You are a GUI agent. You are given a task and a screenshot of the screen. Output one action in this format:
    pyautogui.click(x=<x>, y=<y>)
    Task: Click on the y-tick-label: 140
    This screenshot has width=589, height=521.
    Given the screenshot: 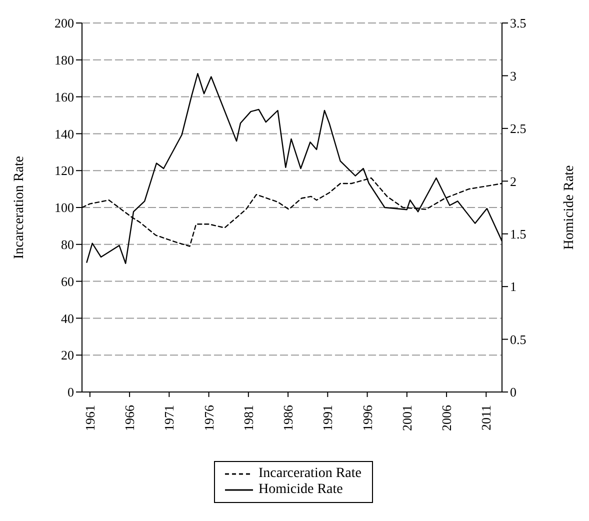 What is the action you would take?
    pyautogui.click(x=64, y=134)
    